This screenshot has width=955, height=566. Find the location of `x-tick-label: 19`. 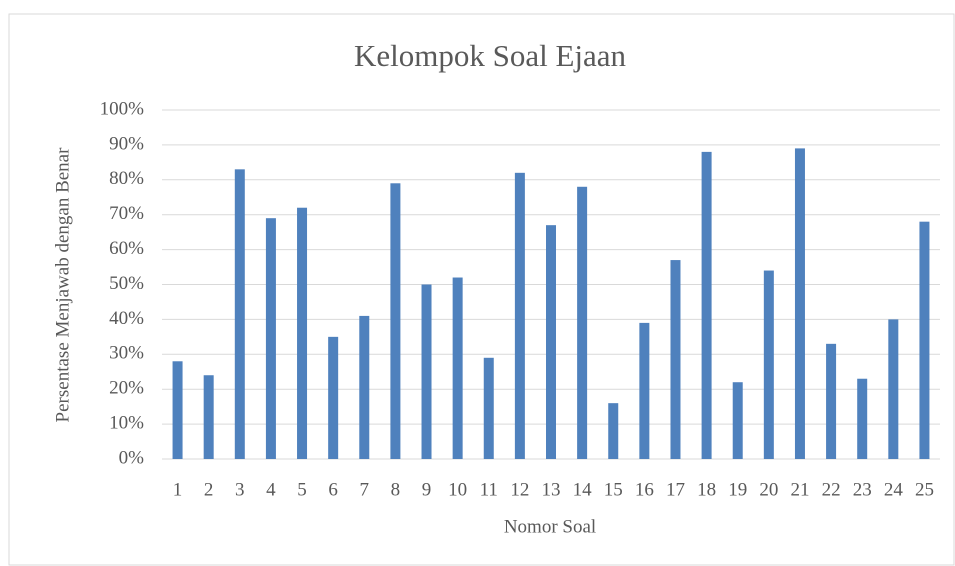

x-tick-label: 19 is located at coordinates (737, 489).